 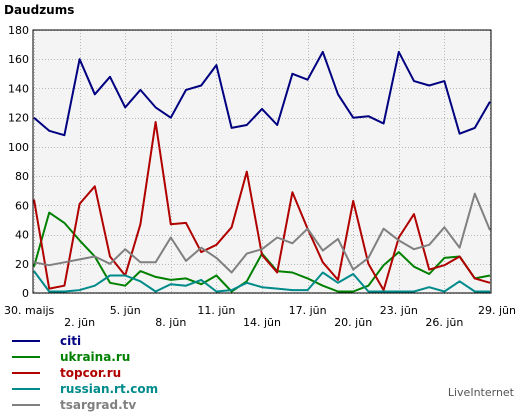 I want to click on legend-item: ukraina.ru, so click(x=85, y=357).